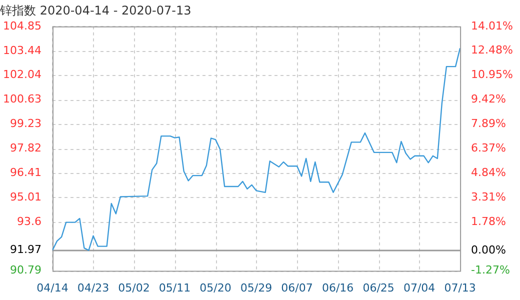  Describe the element at coordinates (26, 197) in the screenshot. I see `y-tick-label: 95.01` at that location.